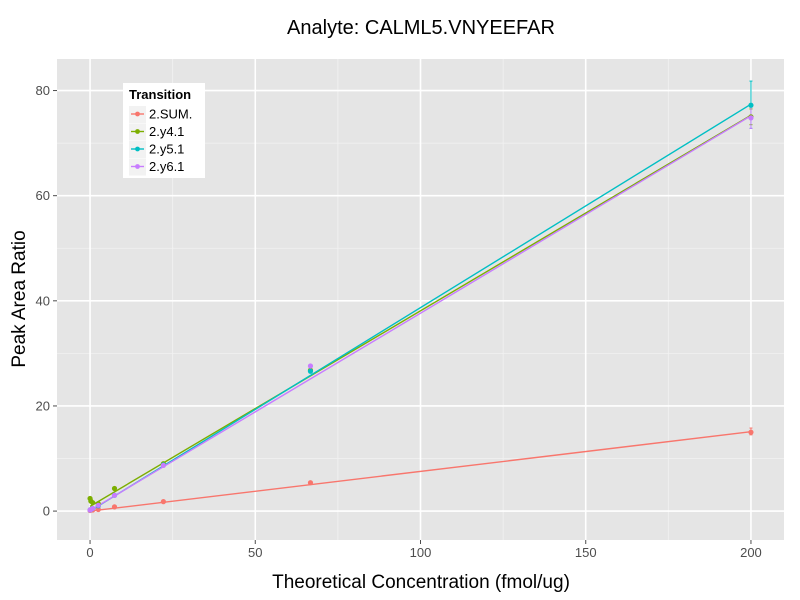 This screenshot has height=600, width=800. Describe the element at coordinates (43, 90) in the screenshot. I see `y-tick-label: 80` at that location.